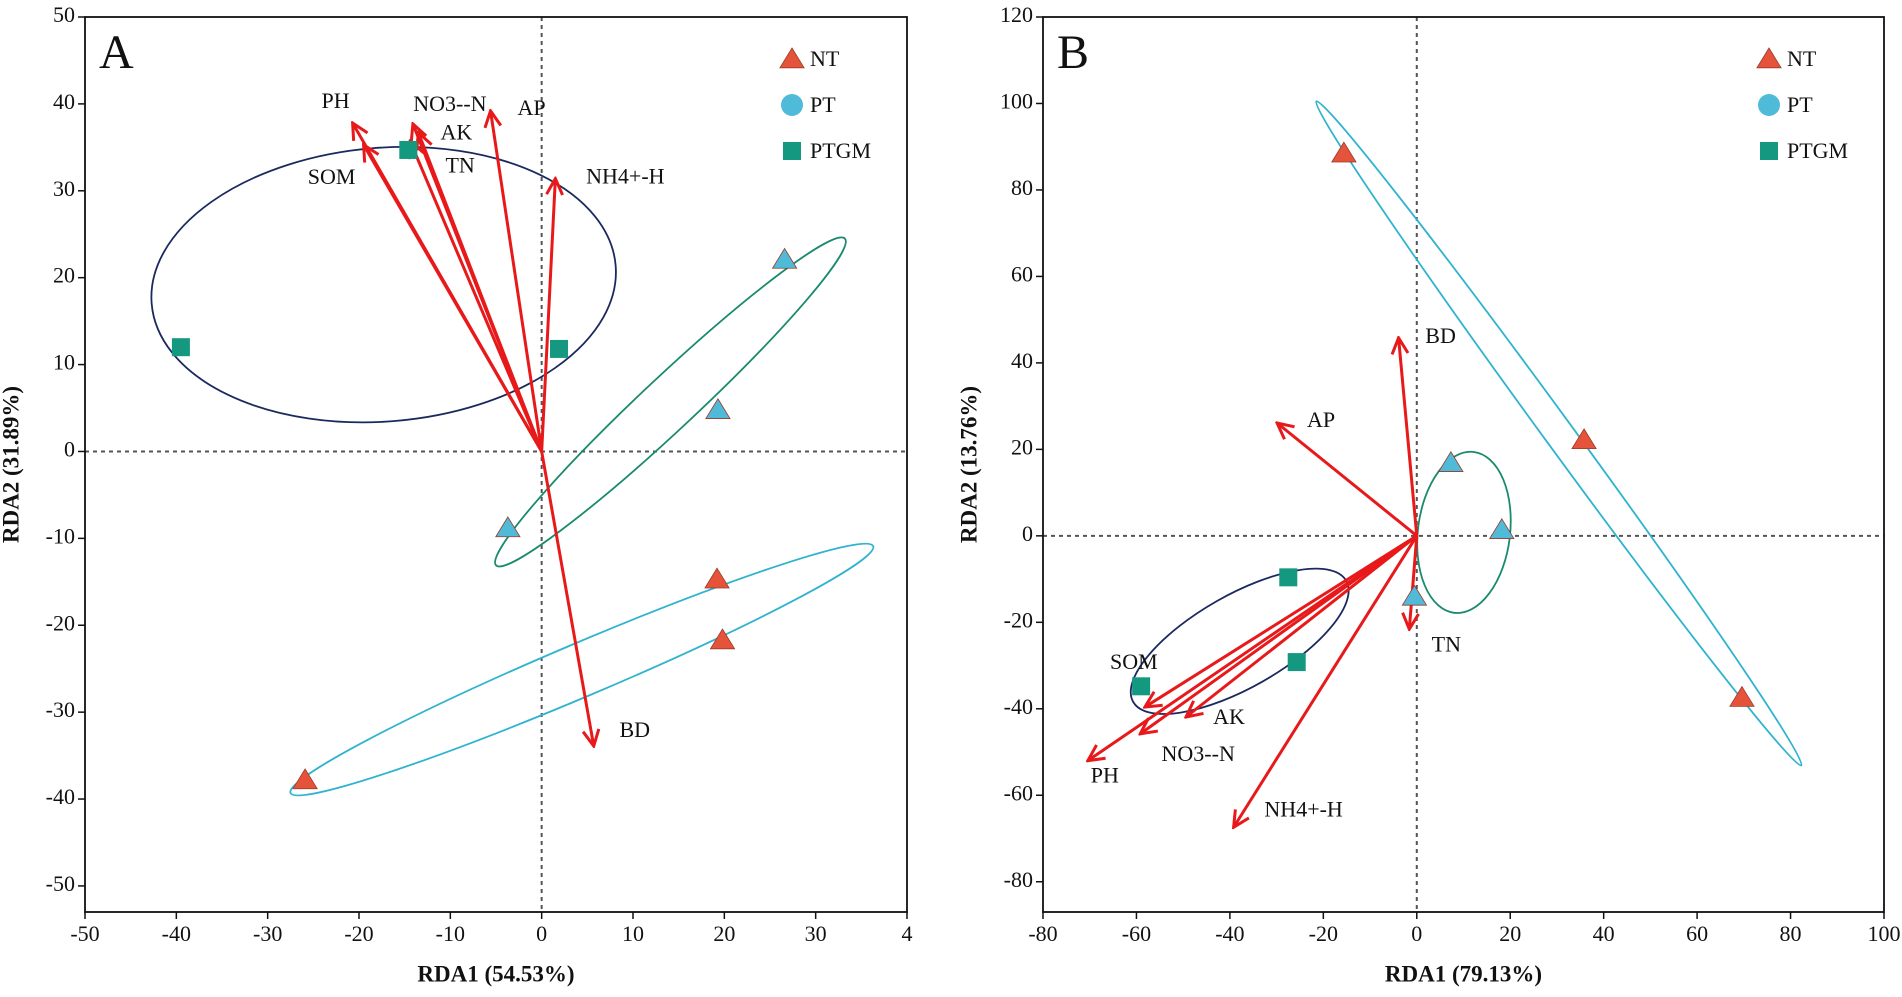  Describe the element at coordinates (1791, 933) in the screenshot. I see `x-tick-label: 80` at that location.